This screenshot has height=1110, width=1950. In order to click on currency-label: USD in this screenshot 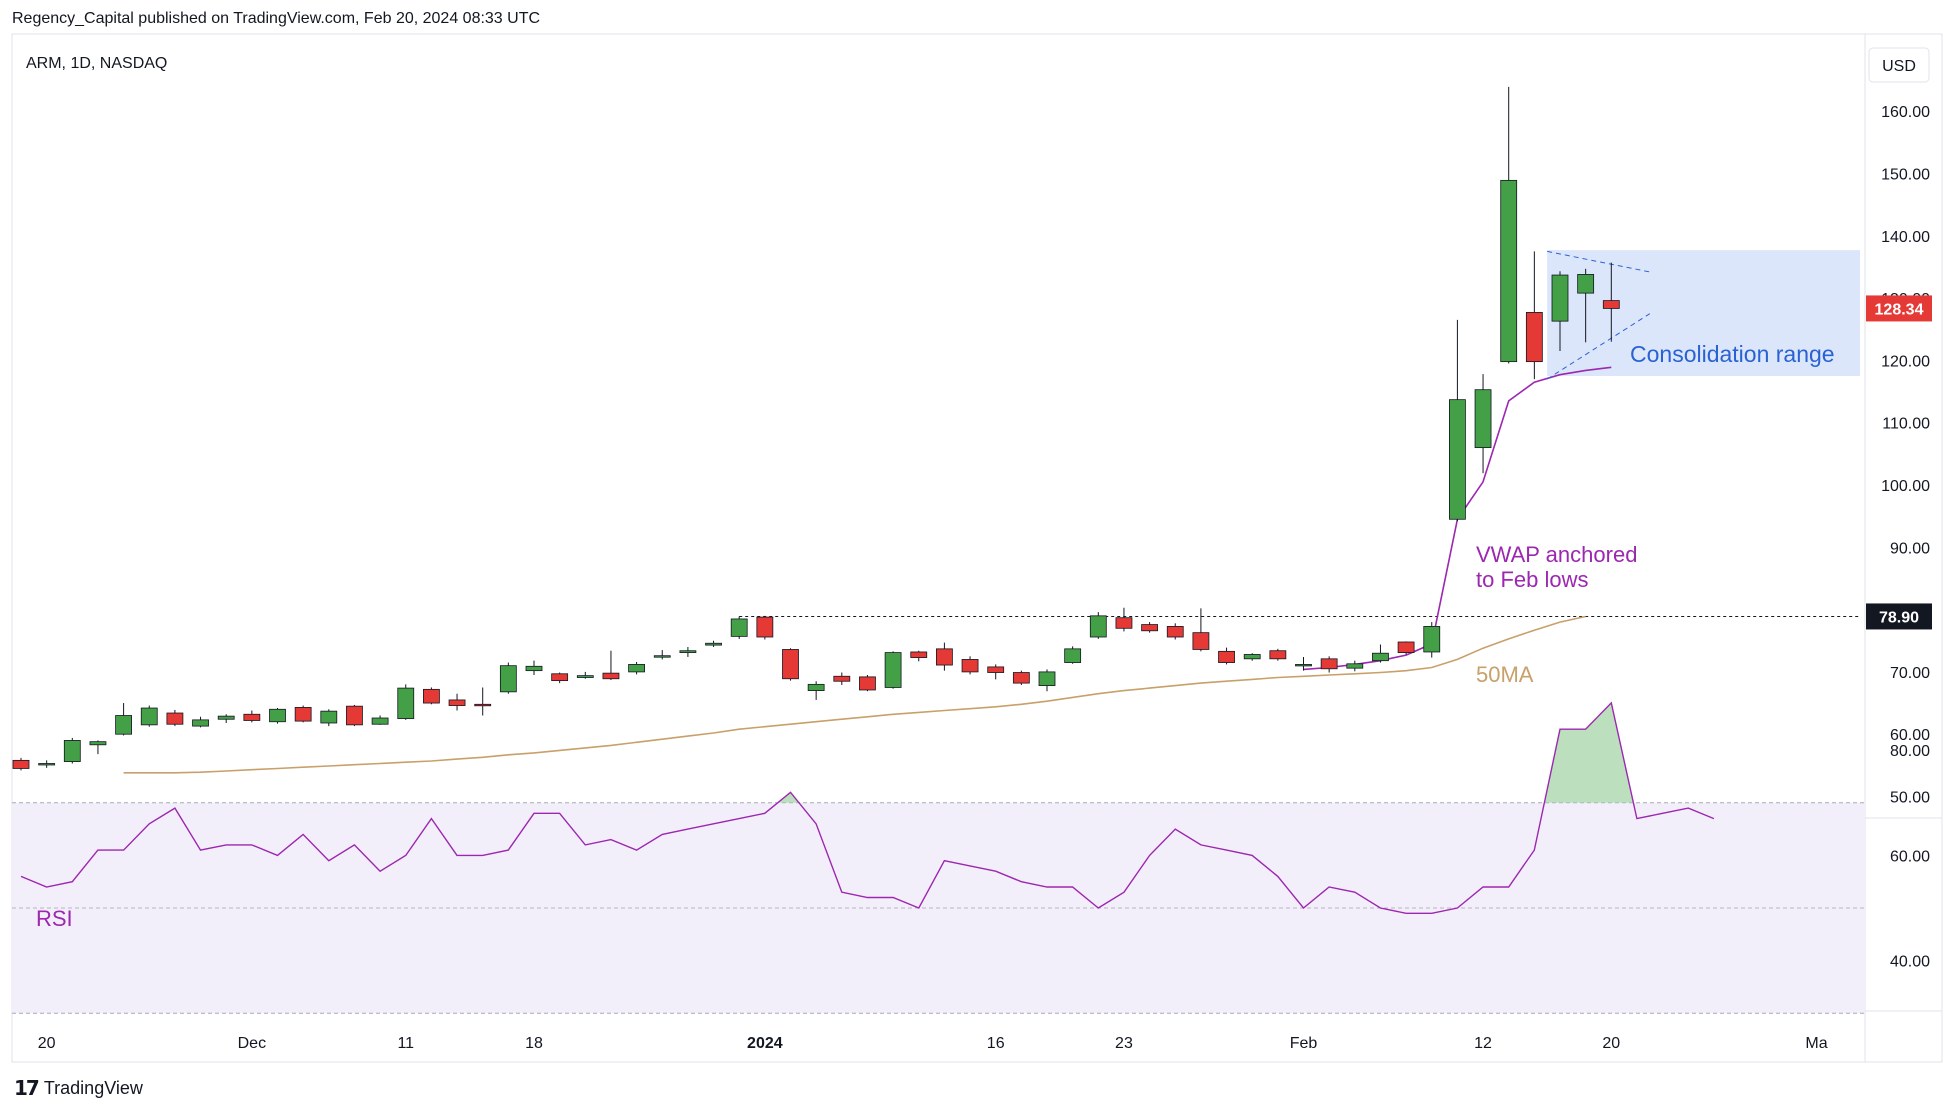, I will do `click(1899, 66)`.